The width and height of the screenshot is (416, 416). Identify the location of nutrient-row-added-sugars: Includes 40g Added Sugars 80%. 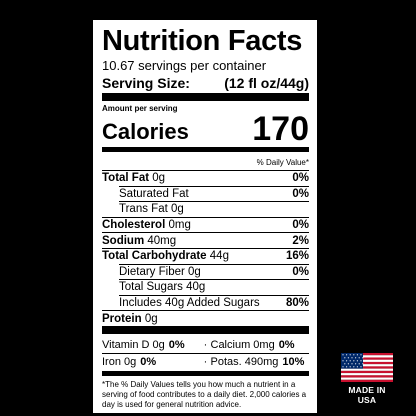
(214, 302).